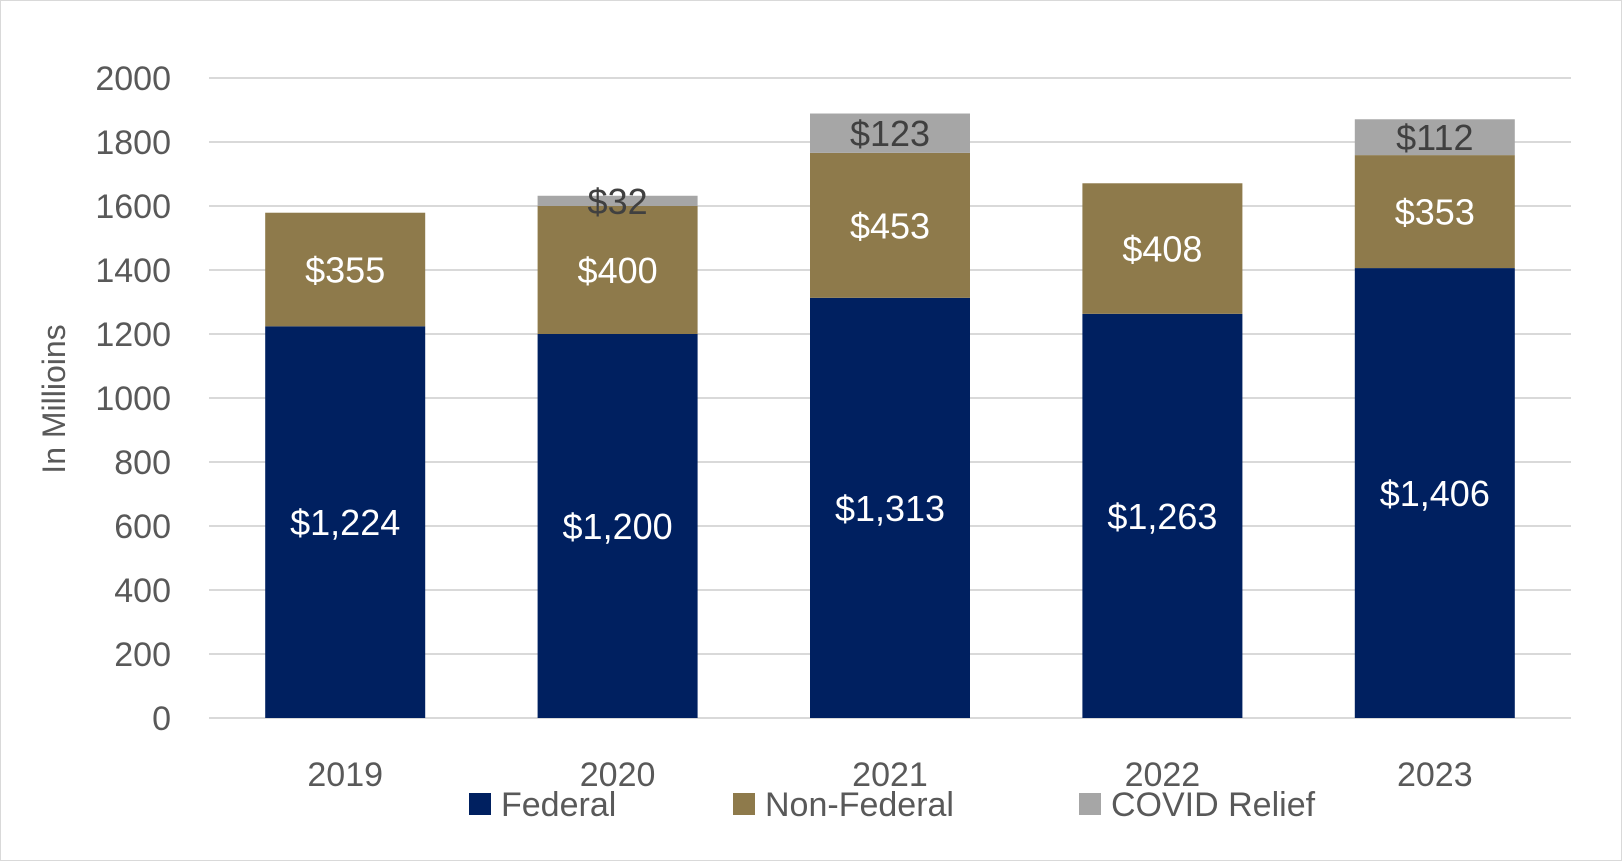 This screenshot has height=861, width=1622. I want to click on legend-item: Federal, so click(542, 805).